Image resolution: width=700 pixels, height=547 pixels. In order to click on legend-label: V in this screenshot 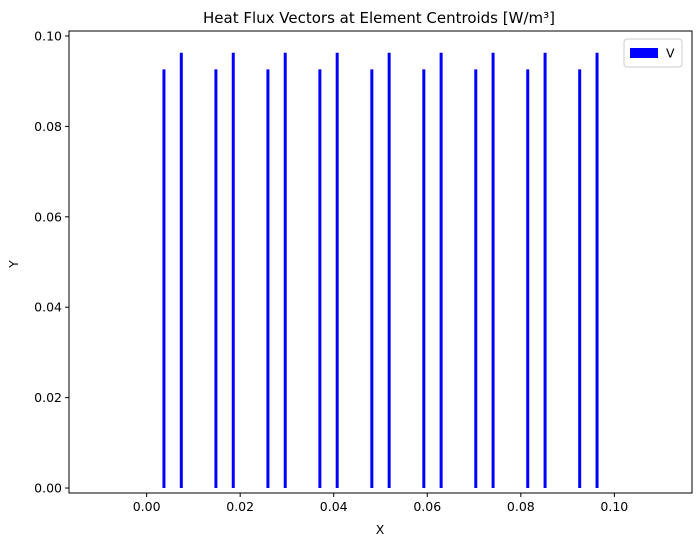, I will do `click(670, 53)`.